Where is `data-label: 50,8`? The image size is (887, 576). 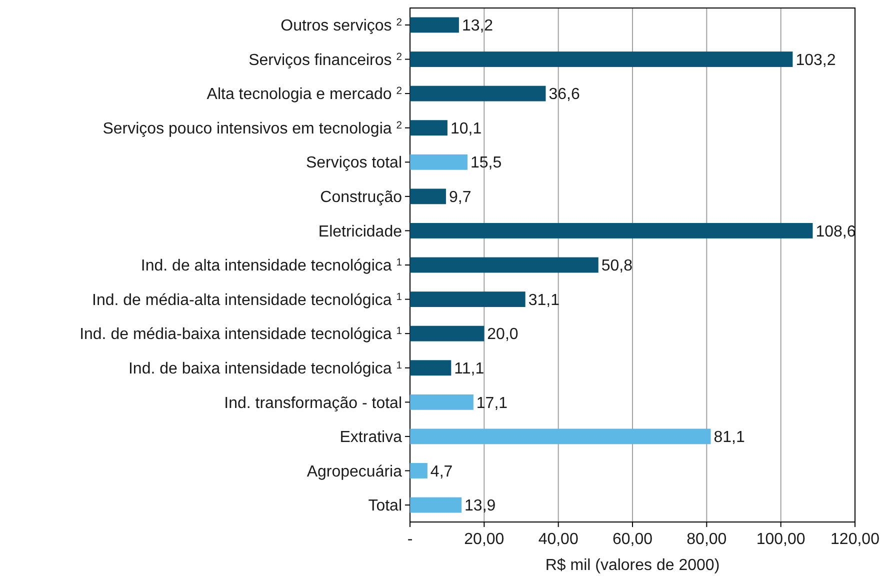
data-label: 50,8 is located at coordinates (617, 266).